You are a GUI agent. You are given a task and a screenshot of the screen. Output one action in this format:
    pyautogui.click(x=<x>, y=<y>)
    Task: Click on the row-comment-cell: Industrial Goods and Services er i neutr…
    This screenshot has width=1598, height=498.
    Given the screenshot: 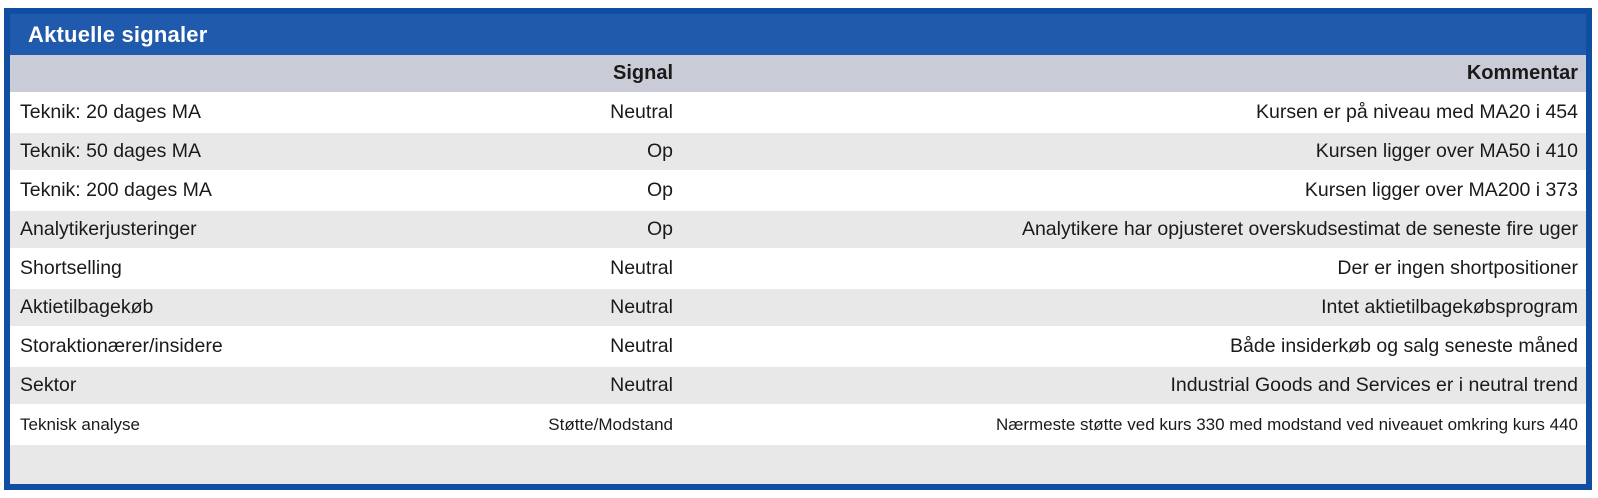 What is the action you would take?
    pyautogui.click(x=1374, y=385)
    